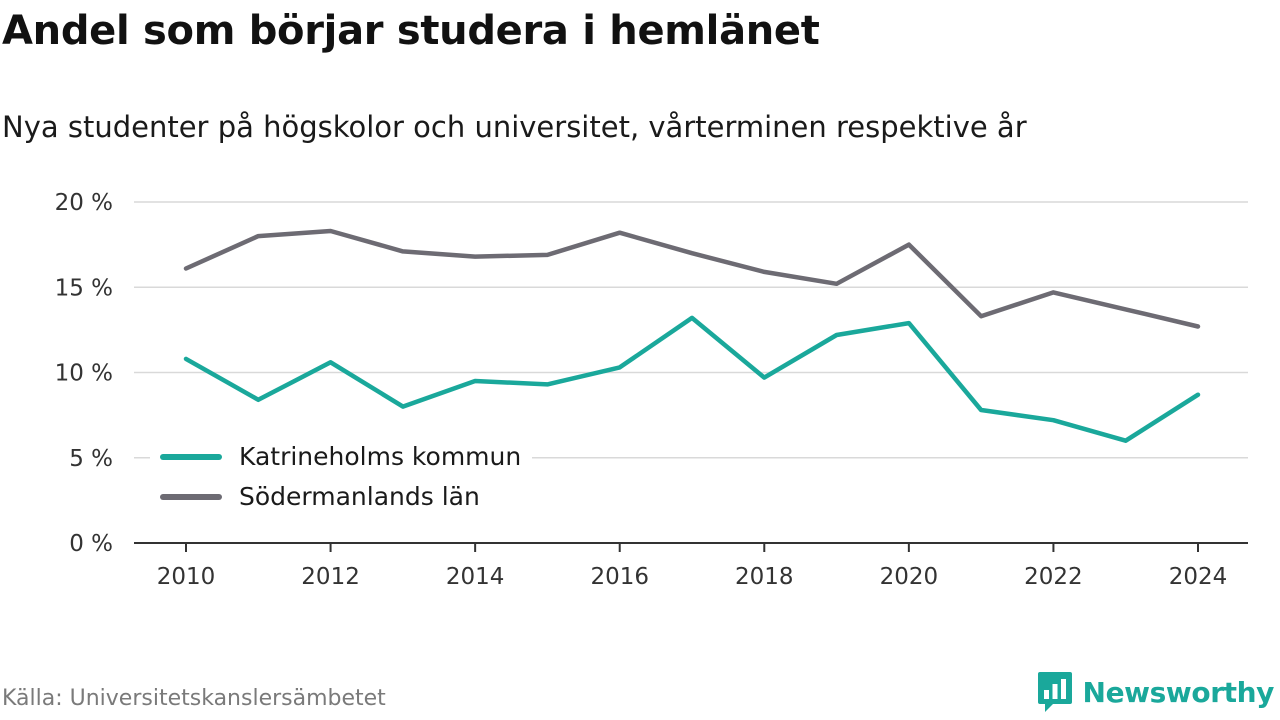 Image resolution: width=1280 pixels, height=720 pixels. Describe the element at coordinates (1054, 692) in the screenshot. I see `newsworthy-logo-icon` at that location.